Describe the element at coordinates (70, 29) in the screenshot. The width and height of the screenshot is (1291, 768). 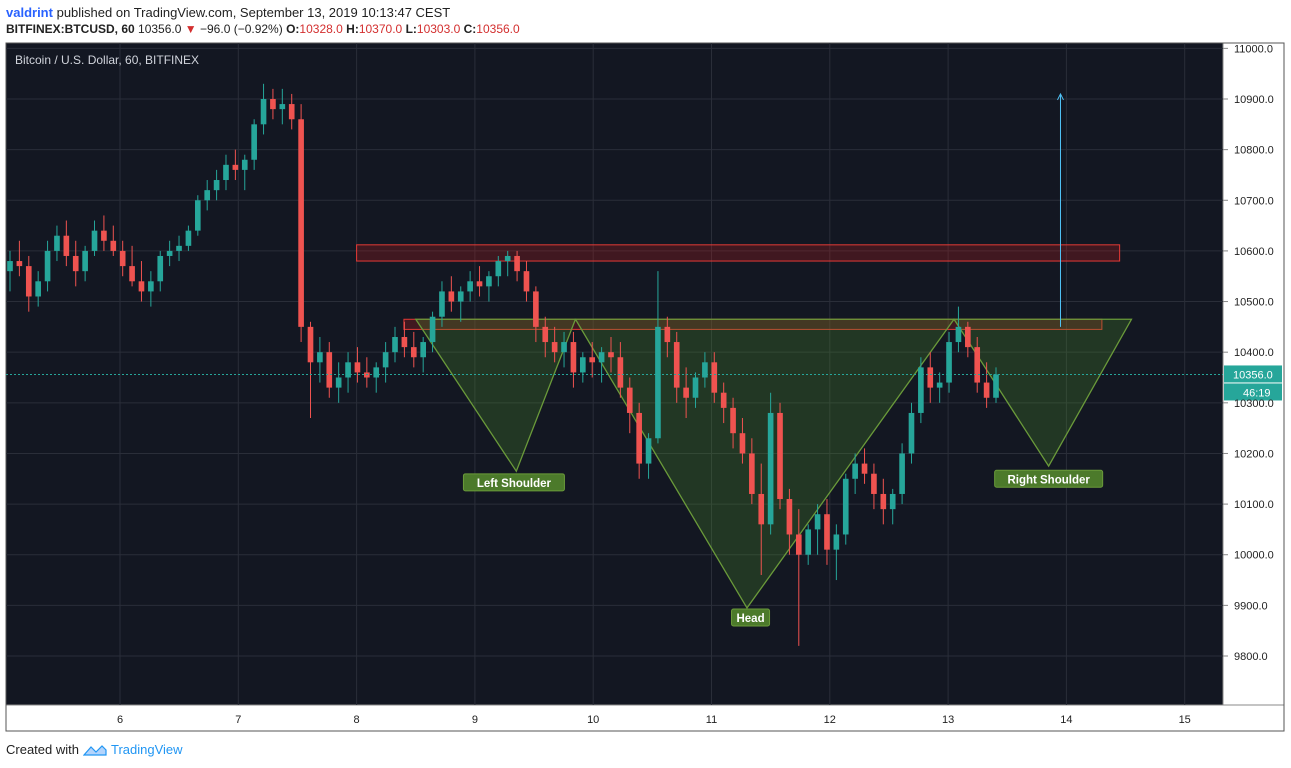
I see `symbol-label: BITFINEX:BTCUSD, 60` at that location.